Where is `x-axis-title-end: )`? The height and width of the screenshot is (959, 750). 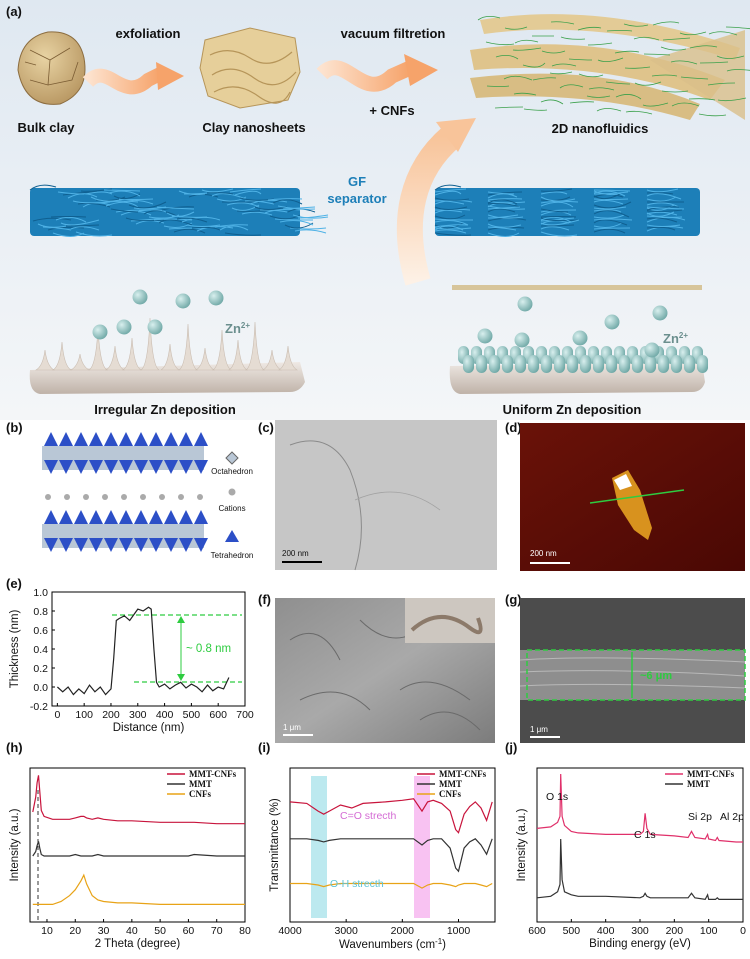
x-axis-title-end: ) is located at coordinates (444, 945).